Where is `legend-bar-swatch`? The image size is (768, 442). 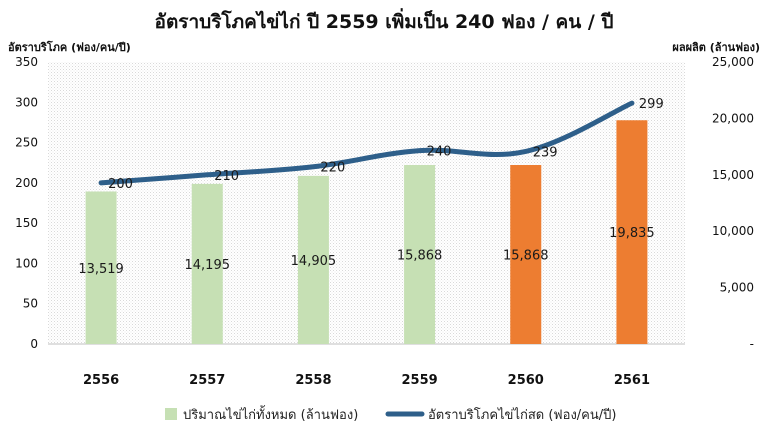
legend-bar-swatch is located at coordinates (171, 414).